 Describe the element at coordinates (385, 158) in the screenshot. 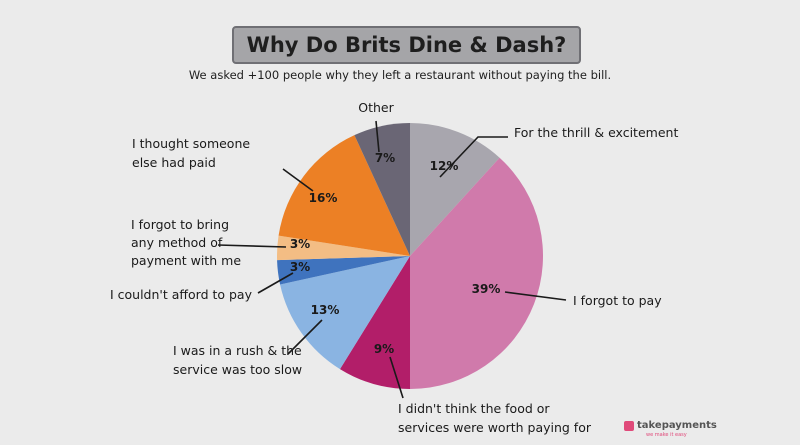

I see `slice-percent-label: 7%` at that location.